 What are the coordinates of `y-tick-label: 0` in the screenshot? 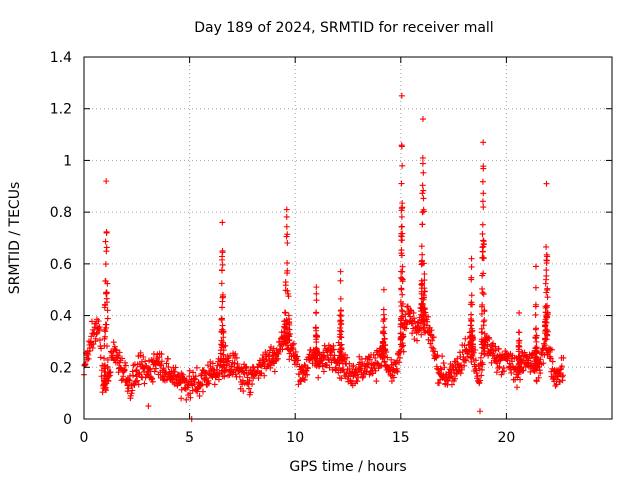 It's located at (67, 420).